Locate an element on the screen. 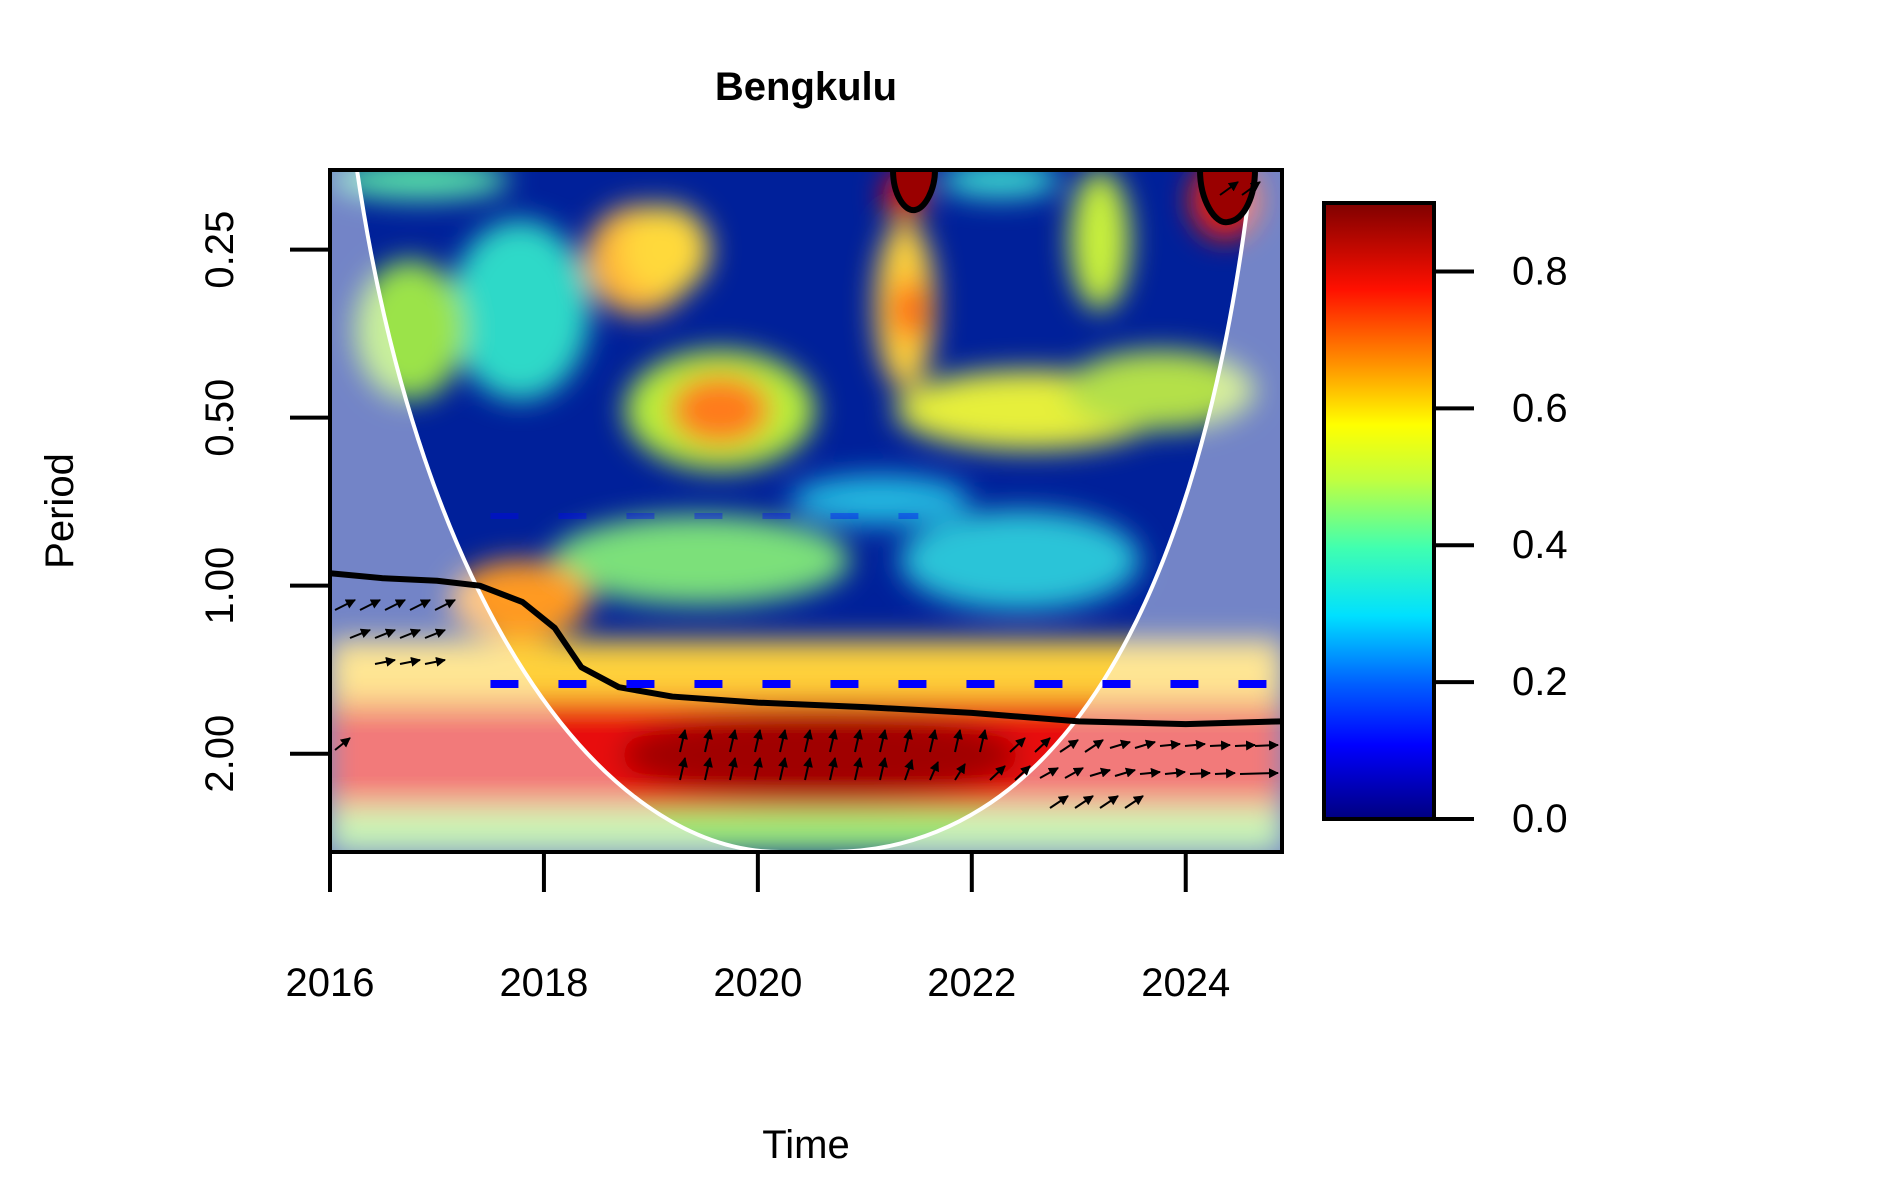 The width and height of the screenshot is (1889, 1181). x-tick-label: 2022 is located at coordinates (971, 983).